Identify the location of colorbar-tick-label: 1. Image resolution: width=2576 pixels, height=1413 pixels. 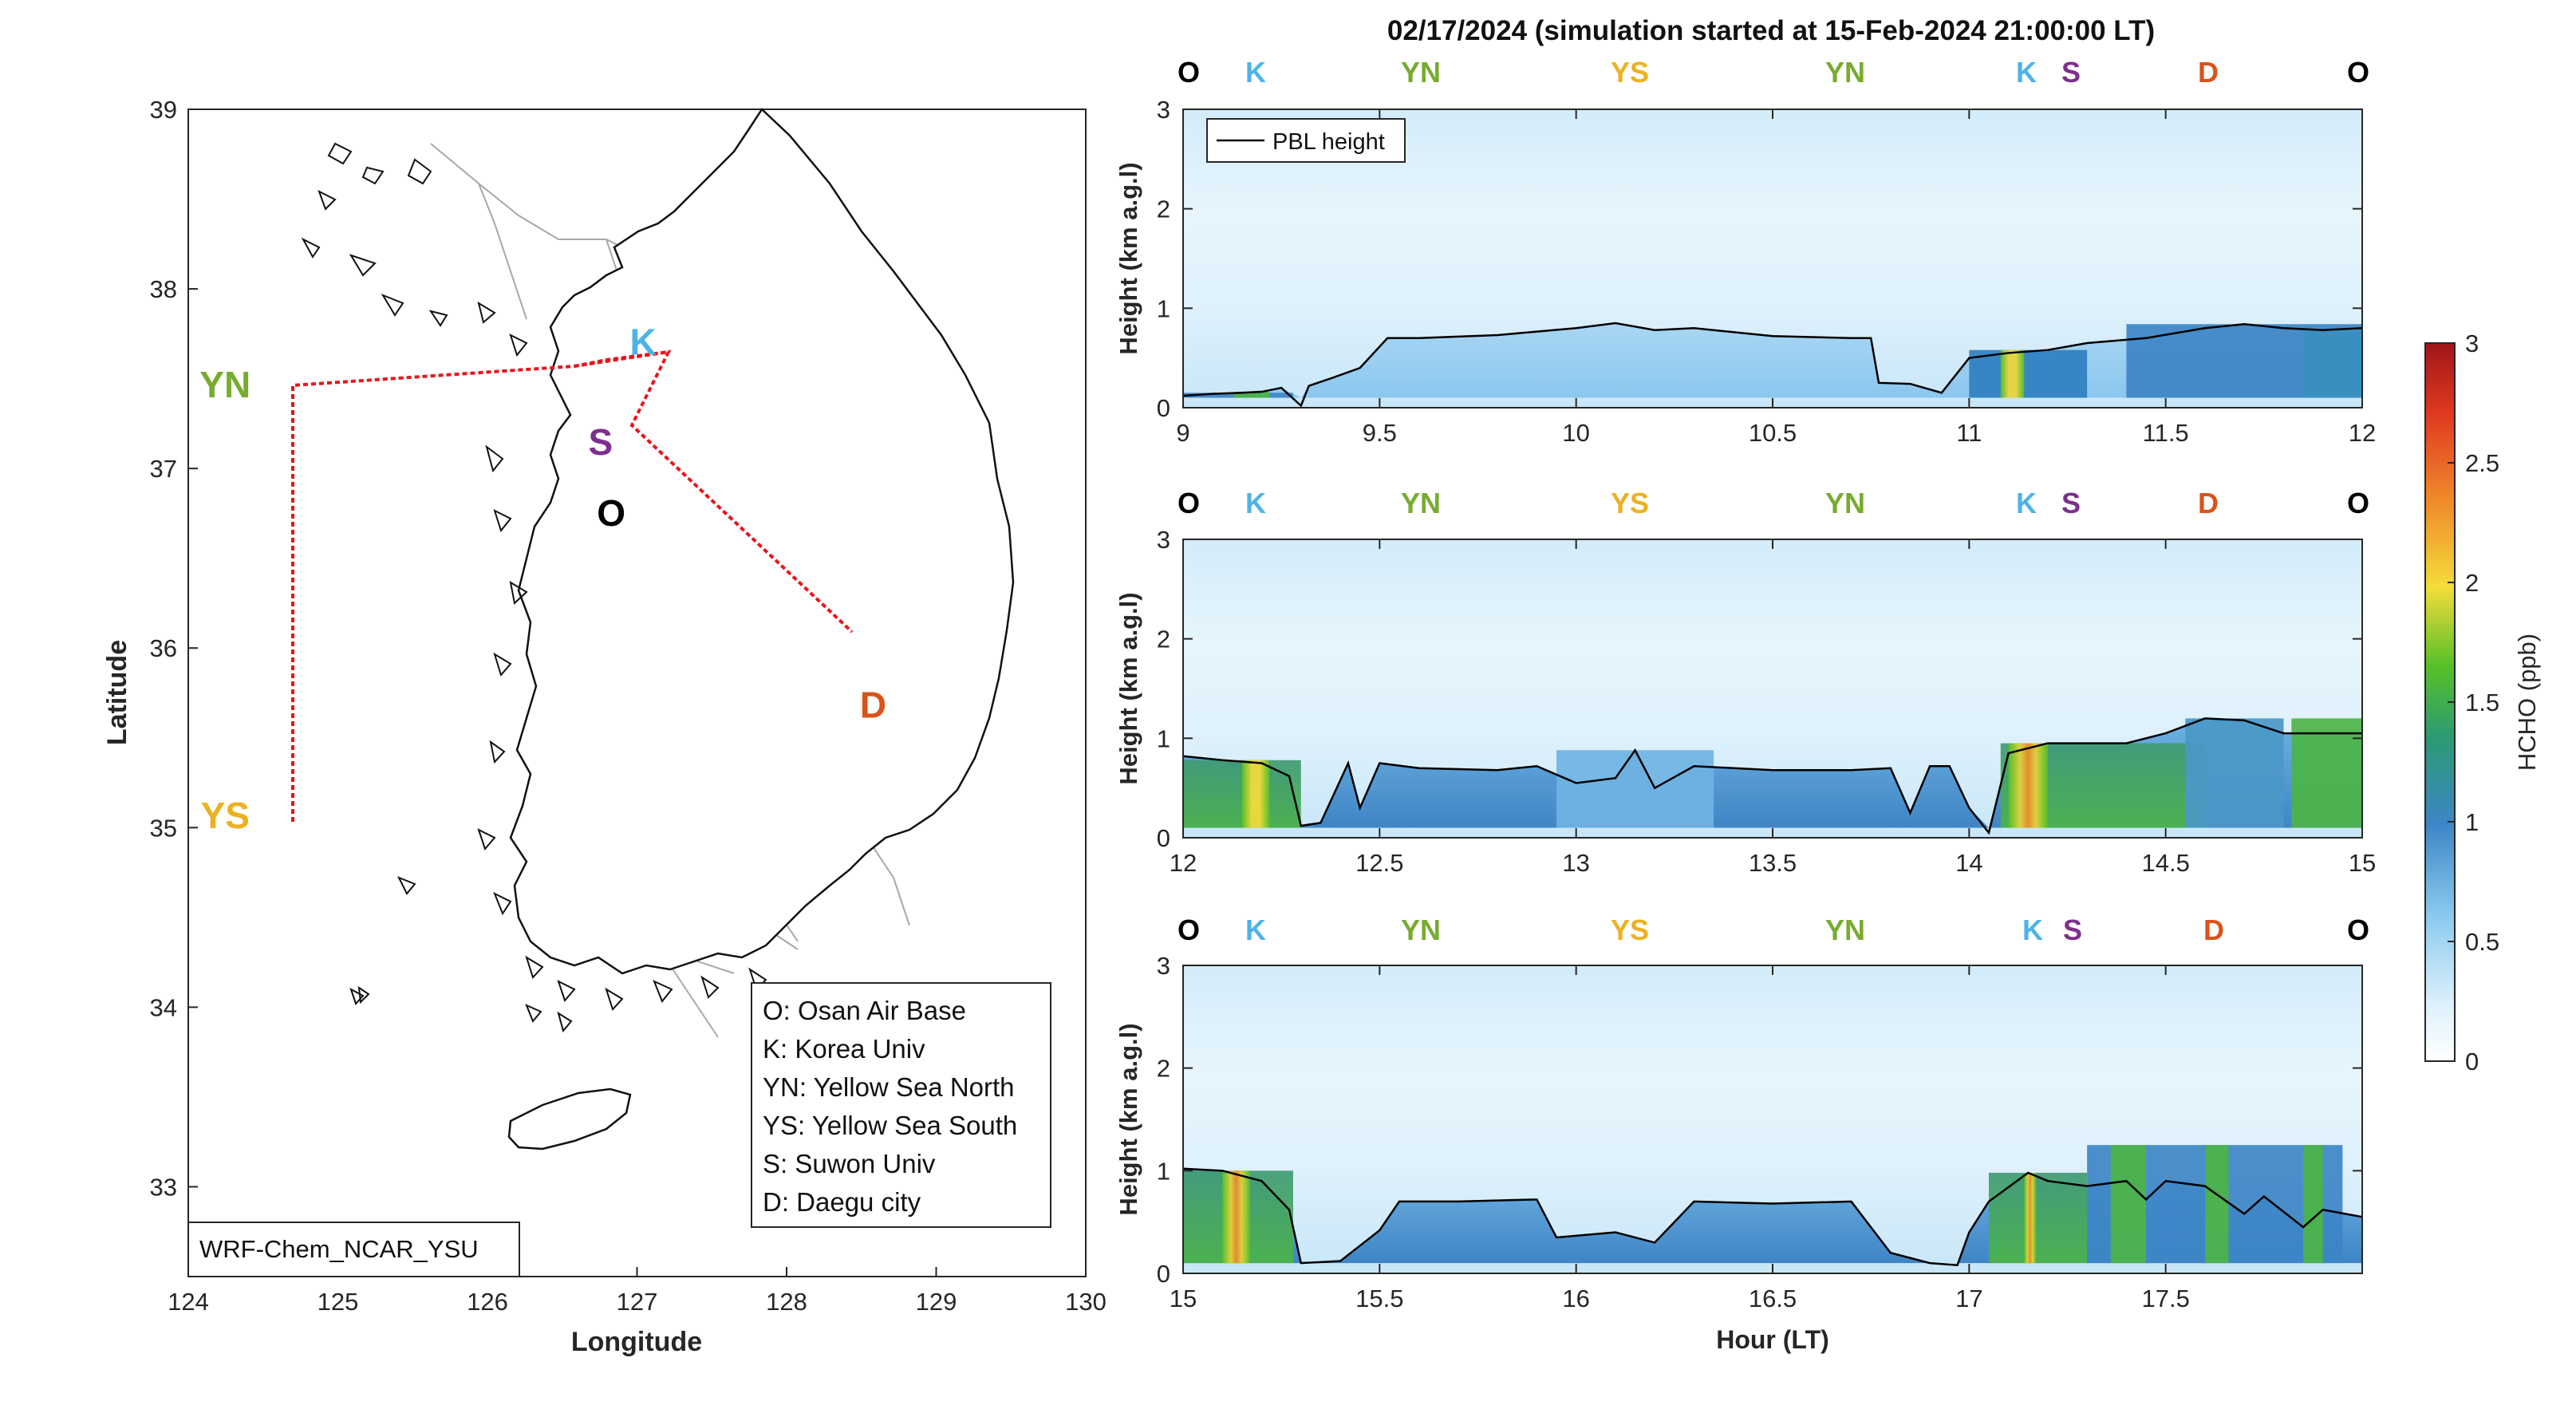
(2472, 822).